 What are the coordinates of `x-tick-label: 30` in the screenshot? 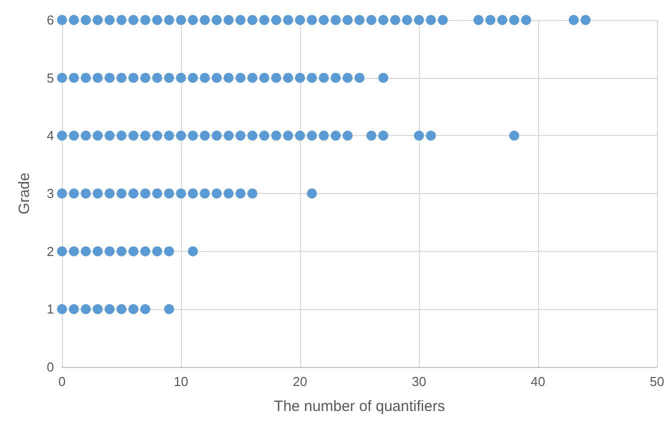 It's located at (419, 381).